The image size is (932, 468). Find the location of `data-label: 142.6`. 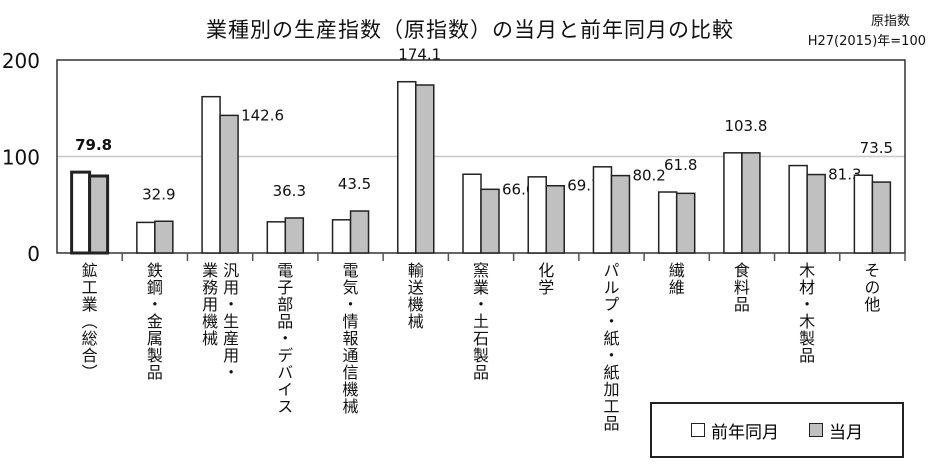

data-label: 142.6 is located at coordinates (262, 115).